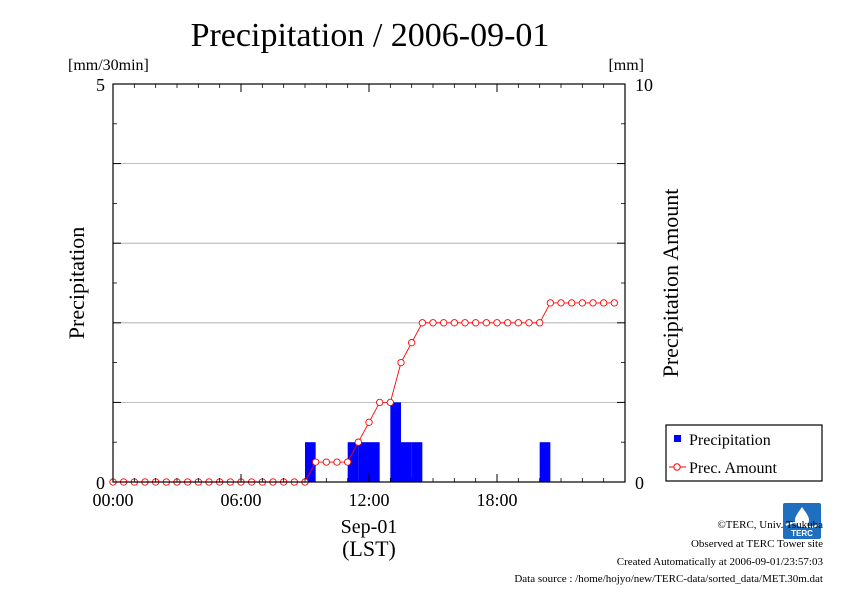 Image resolution: width=842 pixels, height=595 pixels. Describe the element at coordinates (76, 283) in the screenshot. I see `left-axis-title: Precipitation` at that location.